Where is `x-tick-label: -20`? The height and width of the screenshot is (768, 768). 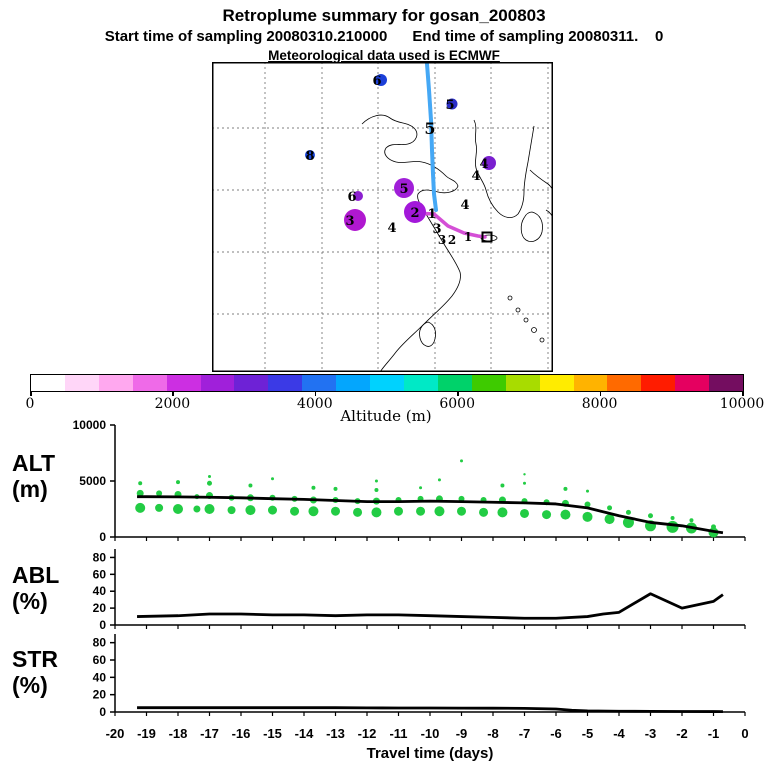 x-tick-label: -20 is located at coordinates (115, 733).